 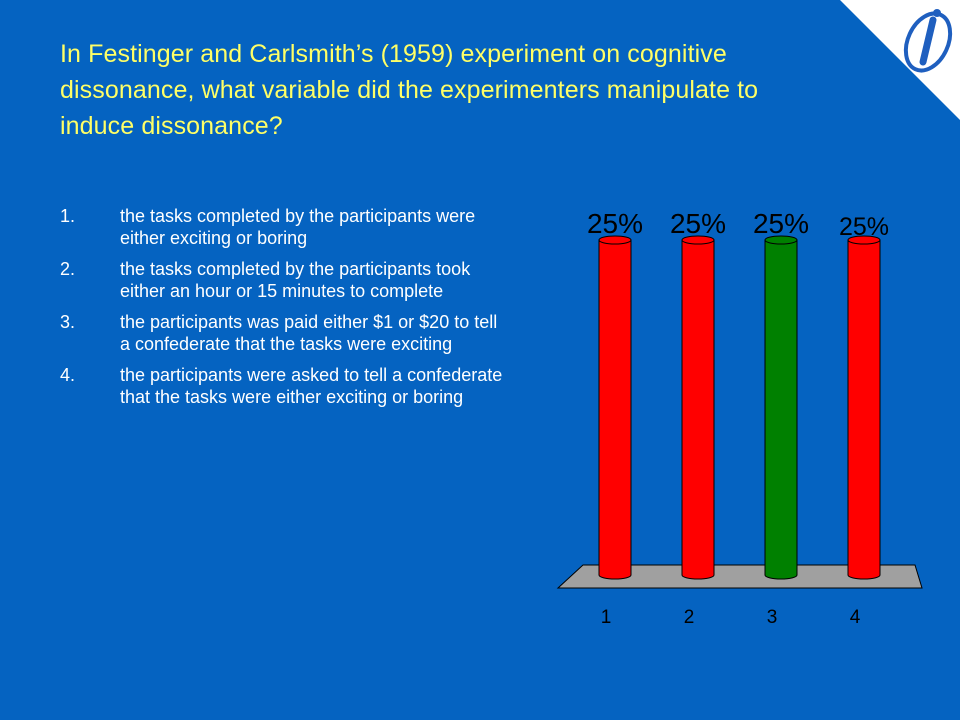 I want to click on i-logo-icon, so click(x=928, y=41).